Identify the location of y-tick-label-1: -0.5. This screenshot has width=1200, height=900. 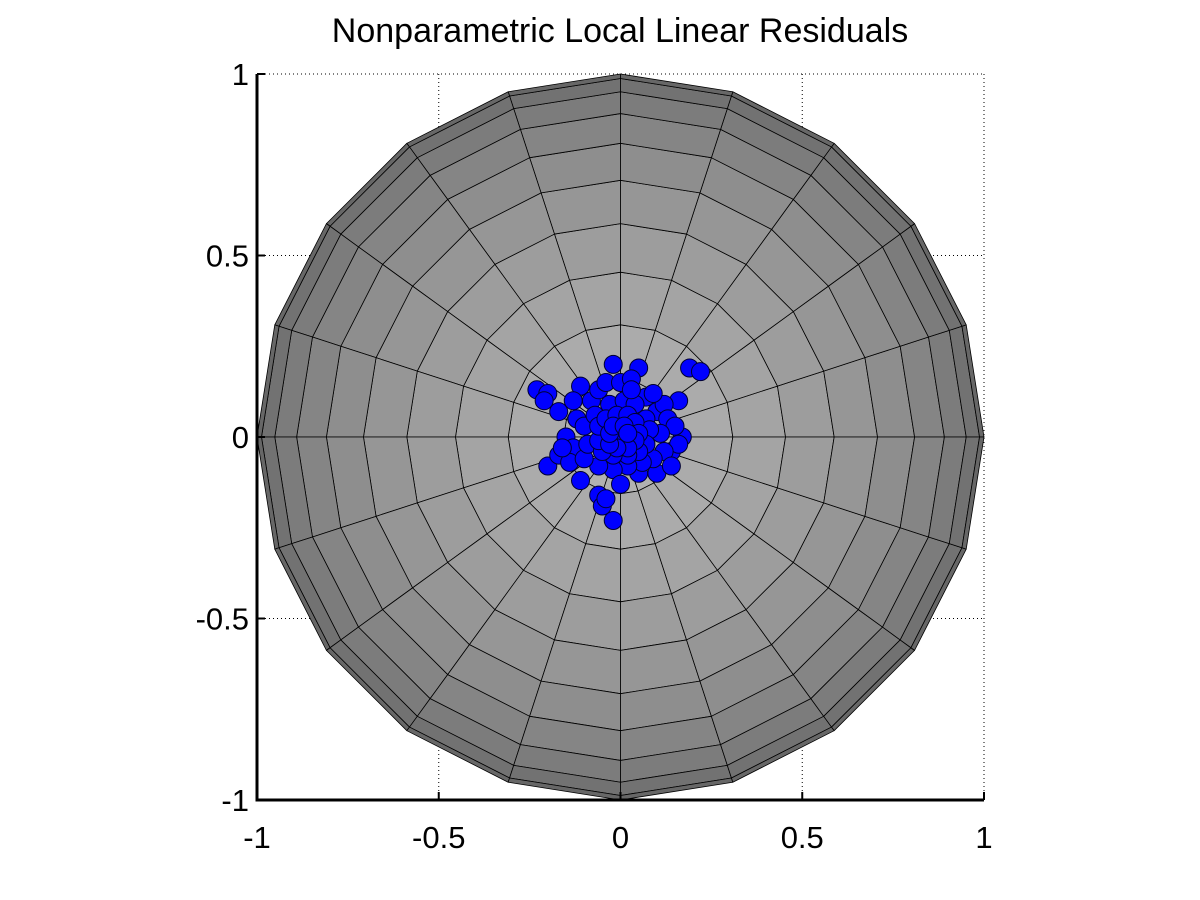
(222, 619).